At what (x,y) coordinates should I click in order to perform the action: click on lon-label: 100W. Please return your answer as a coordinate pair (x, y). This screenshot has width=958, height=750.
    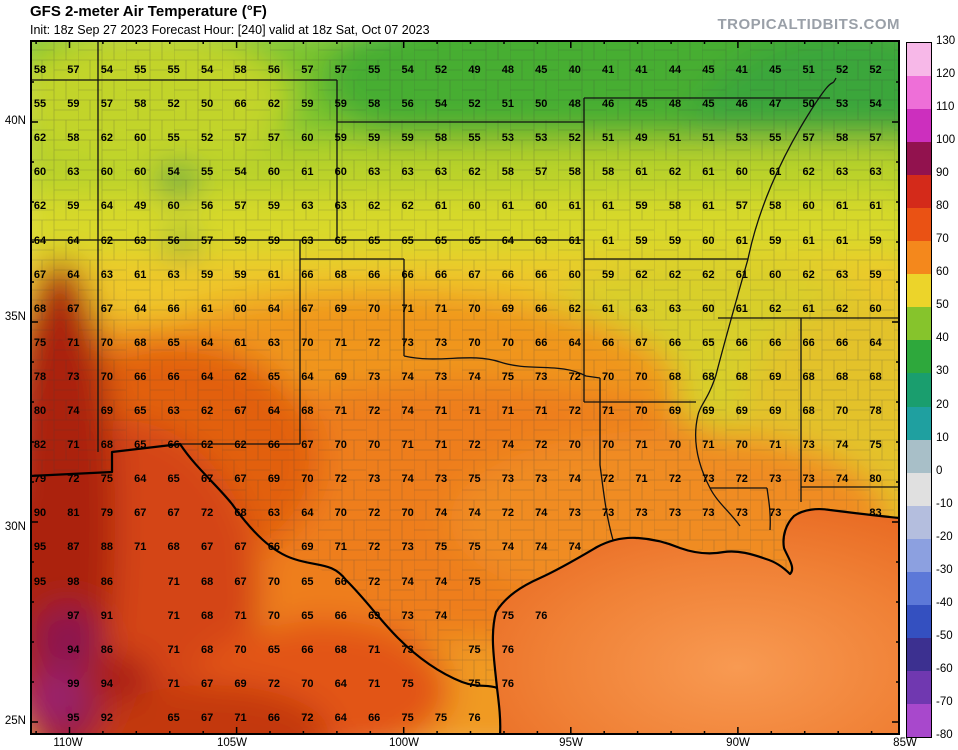
    Looking at the image, I should click on (404, 743).